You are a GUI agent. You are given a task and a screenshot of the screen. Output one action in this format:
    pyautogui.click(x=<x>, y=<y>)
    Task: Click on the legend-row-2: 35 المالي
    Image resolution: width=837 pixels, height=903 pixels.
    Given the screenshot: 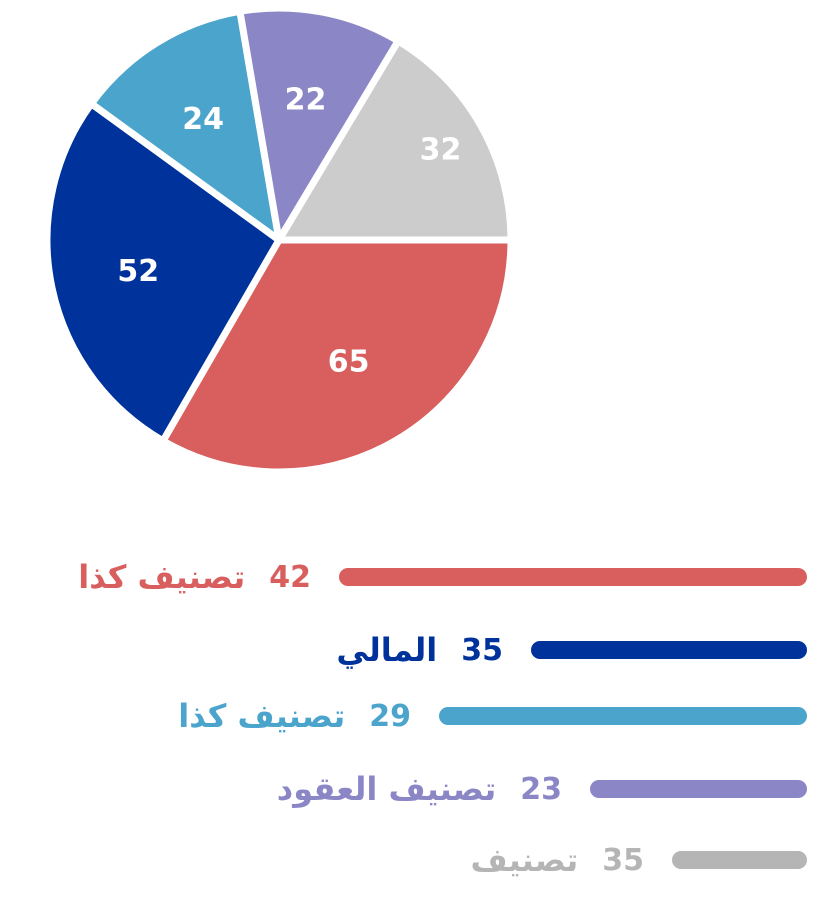 What is the action you would take?
    pyautogui.click(x=571, y=650)
    